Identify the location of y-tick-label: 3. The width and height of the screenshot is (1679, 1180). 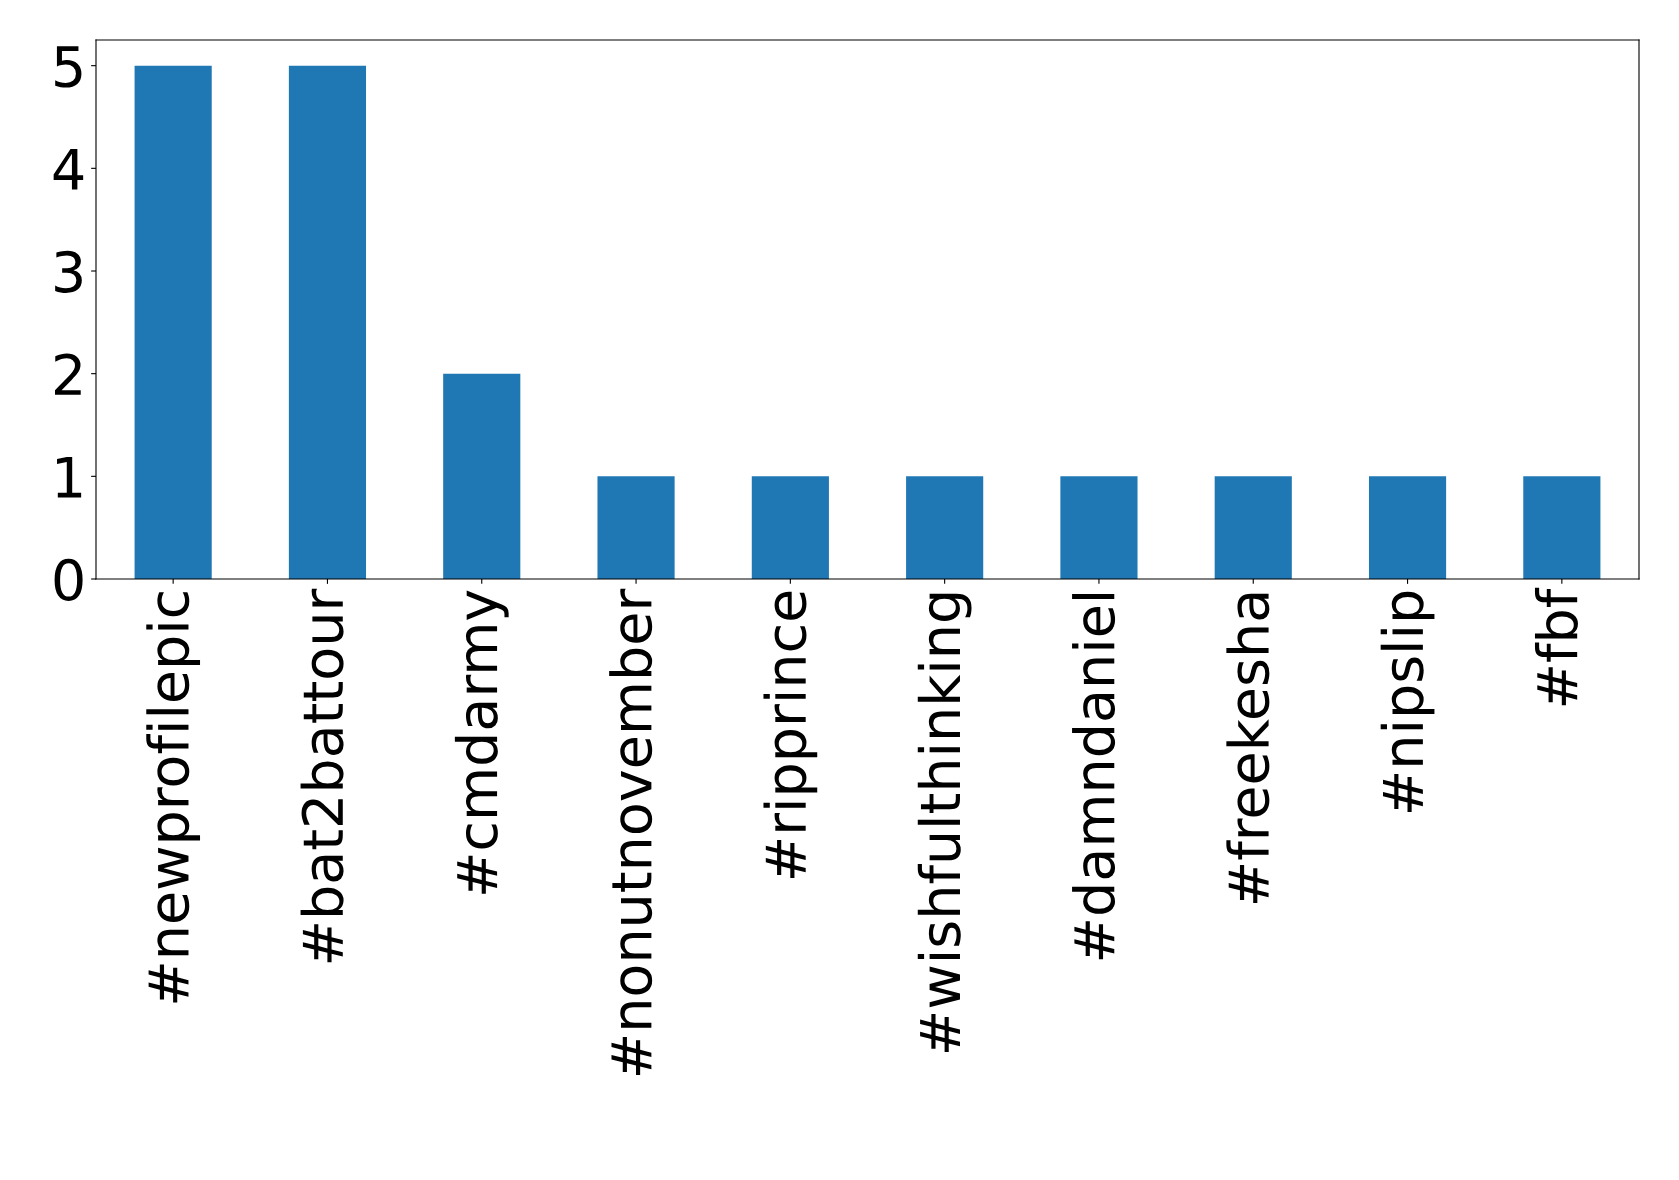
(68, 271).